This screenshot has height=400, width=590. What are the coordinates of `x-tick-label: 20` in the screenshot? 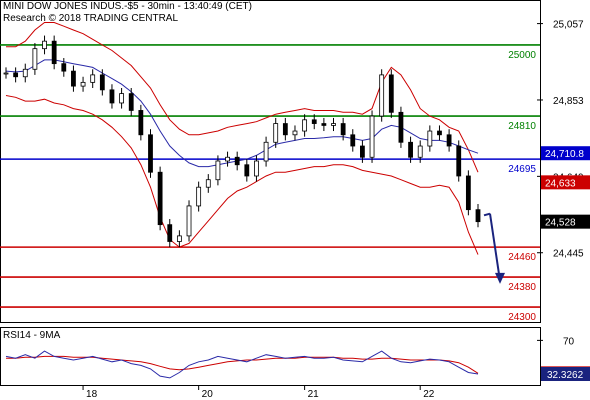 It's located at (208, 394).